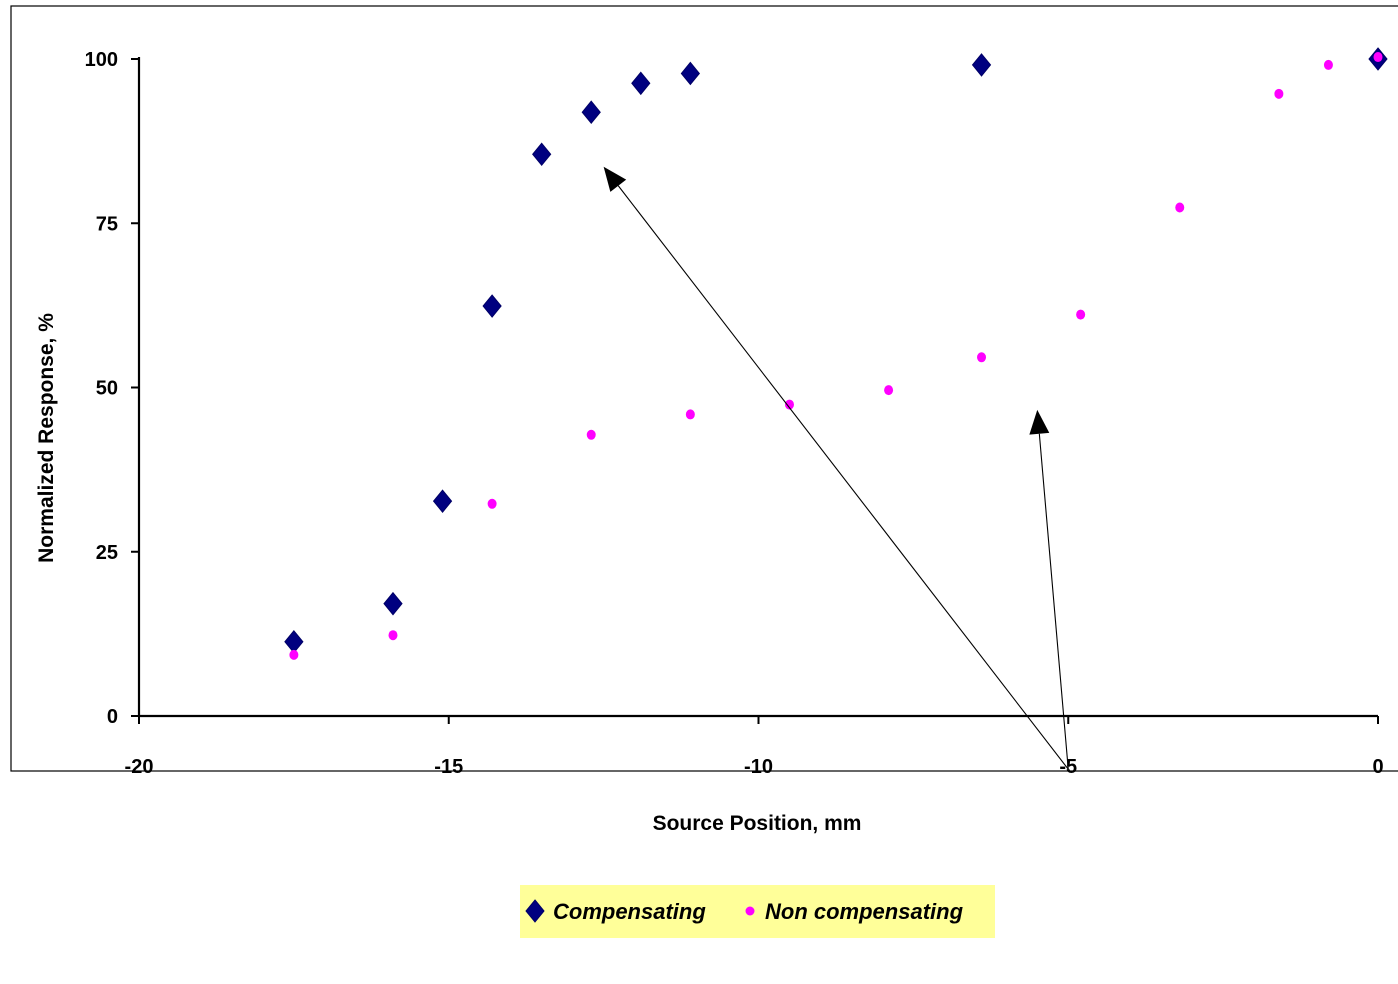 The width and height of the screenshot is (1398, 984). What do you see at coordinates (112, 717) in the screenshot?
I see `y-tick-label: 0` at bounding box center [112, 717].